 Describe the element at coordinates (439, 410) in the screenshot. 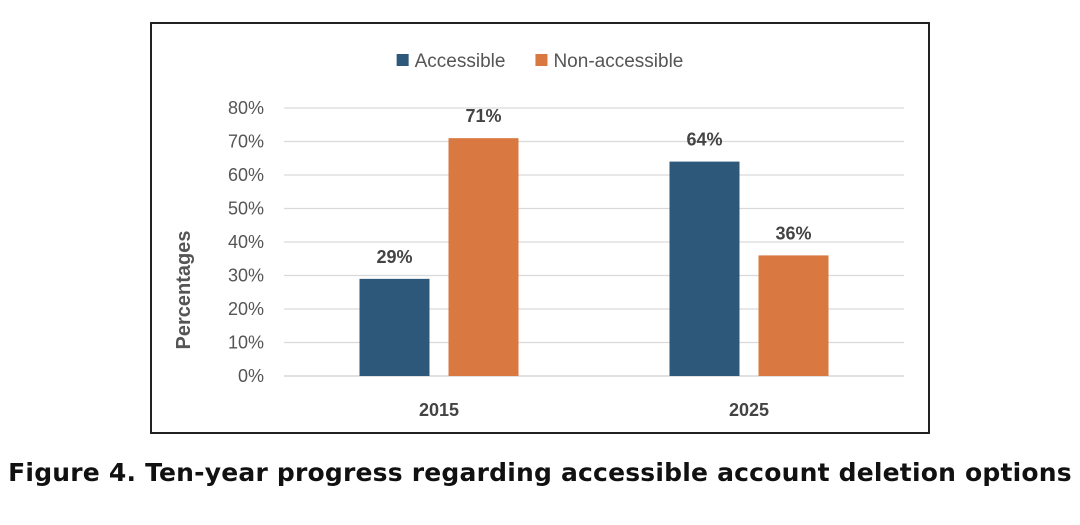

I see `x-category-label: 2015` at that location.